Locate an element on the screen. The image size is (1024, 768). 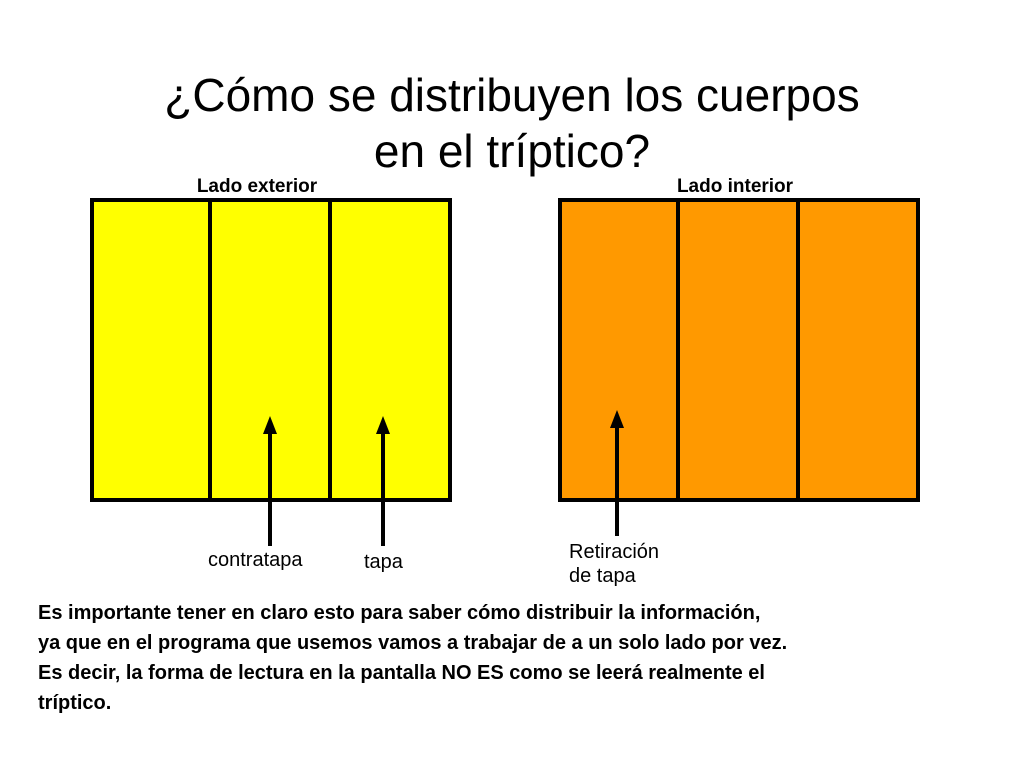
note-line-4: tríptico. is located at coordinates (75, 703).